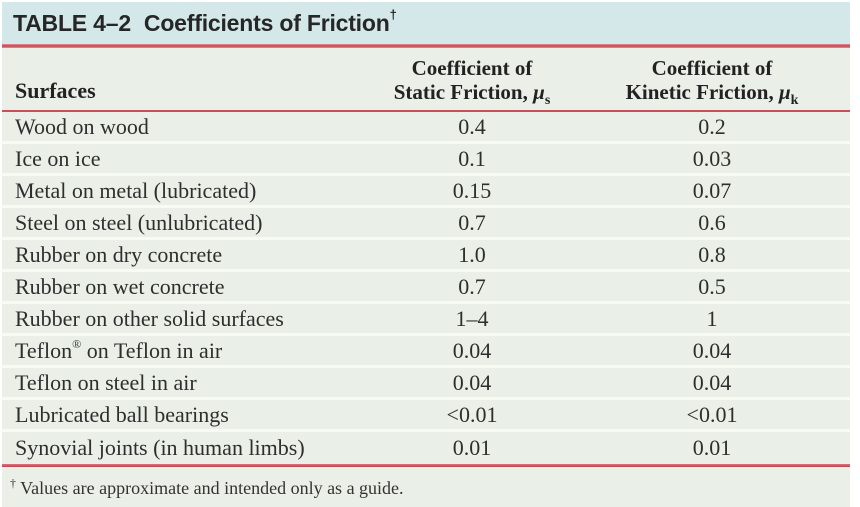 This screenshot has width=860, height=507. What do you see at coordinates (139, 222) in the screenshot?
I see `surface-cell: Steel on steel (unlubricated)` at bounding box center [139, 222].